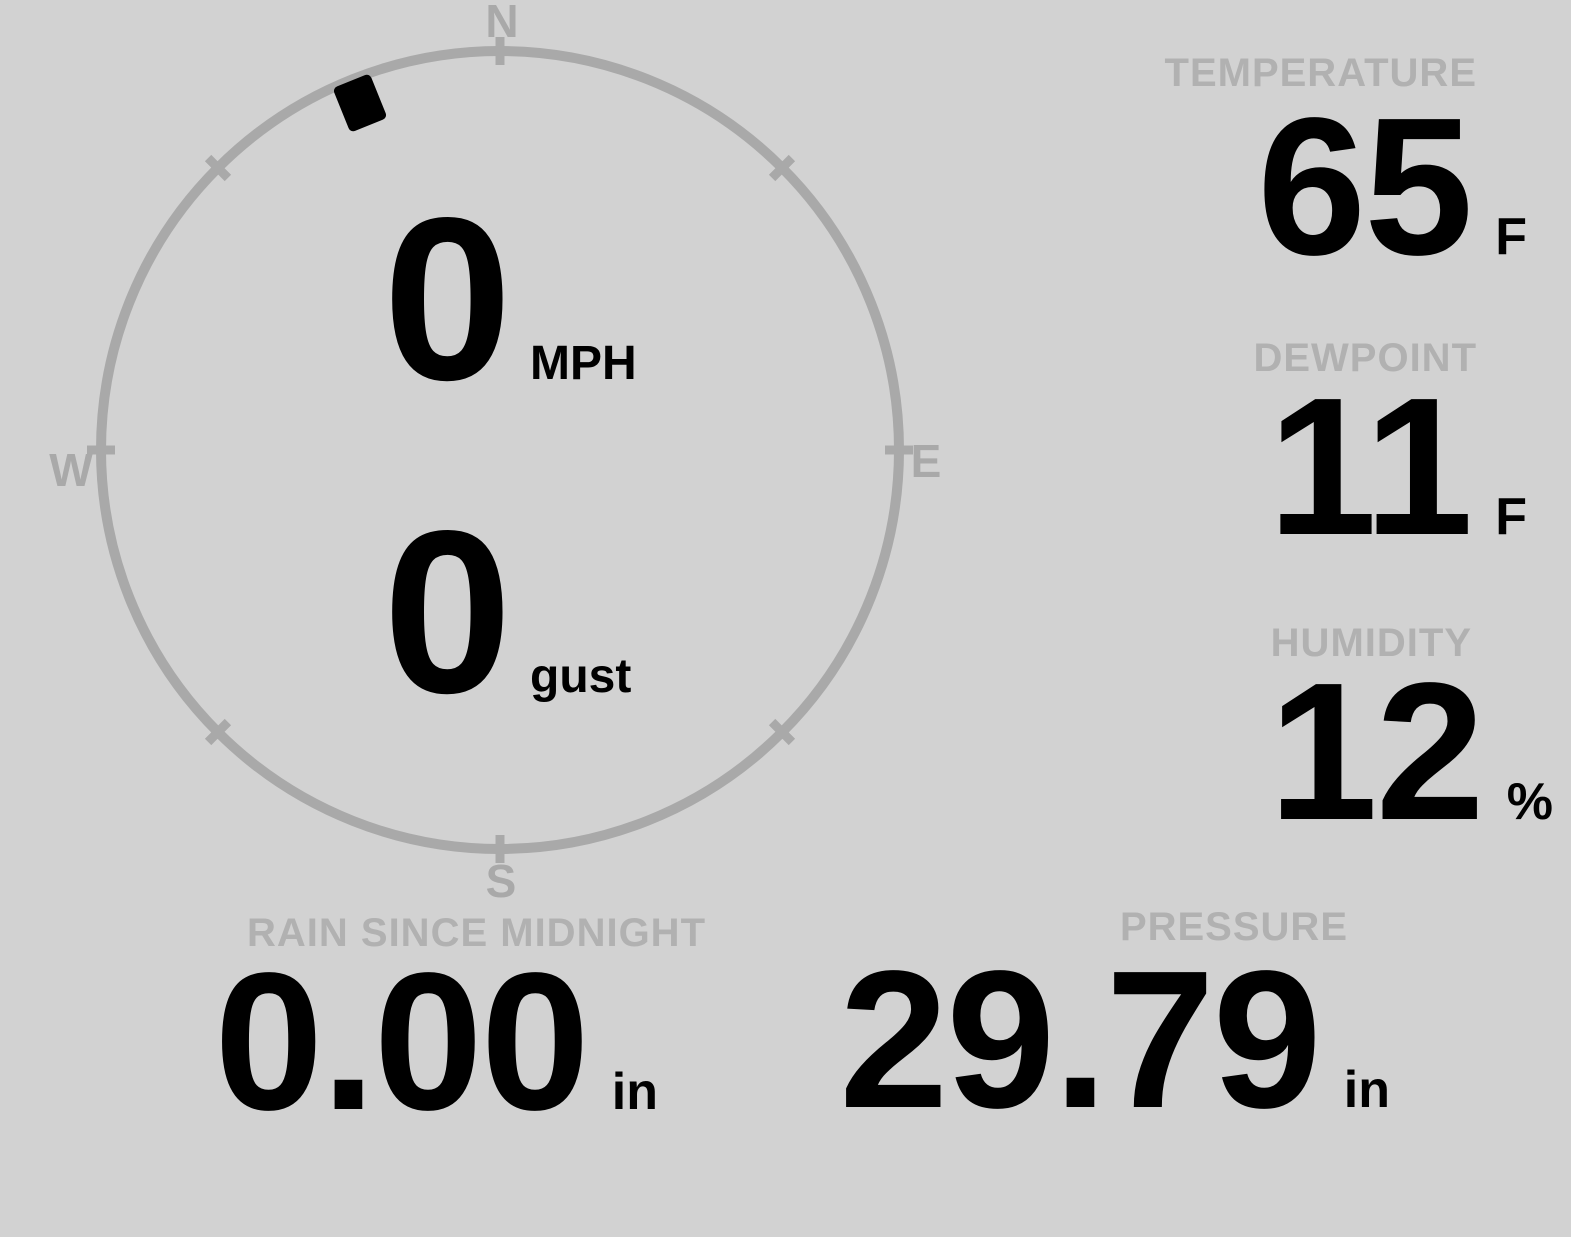 The height and width of the screenshot is (1237, 1571). What do you see at coordinates (1365, 358) in the screenshot?
I see `dewpoint-label: DEWPOINT` at bounding box center [1365, 358].